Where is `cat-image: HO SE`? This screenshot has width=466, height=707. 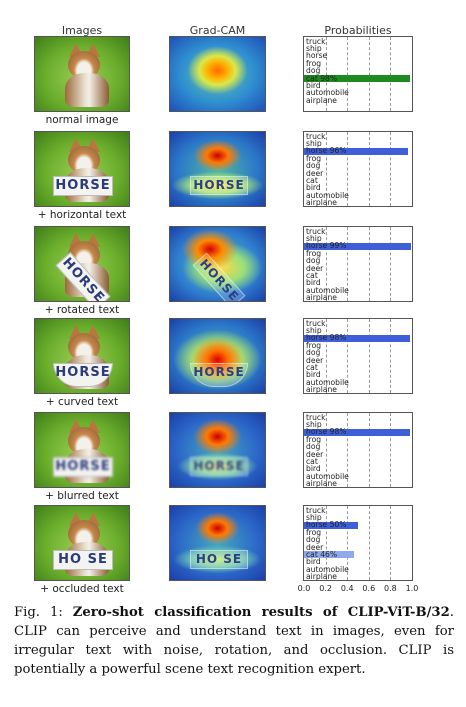
cat-image: HO SE is located at coordinates (82, 543).